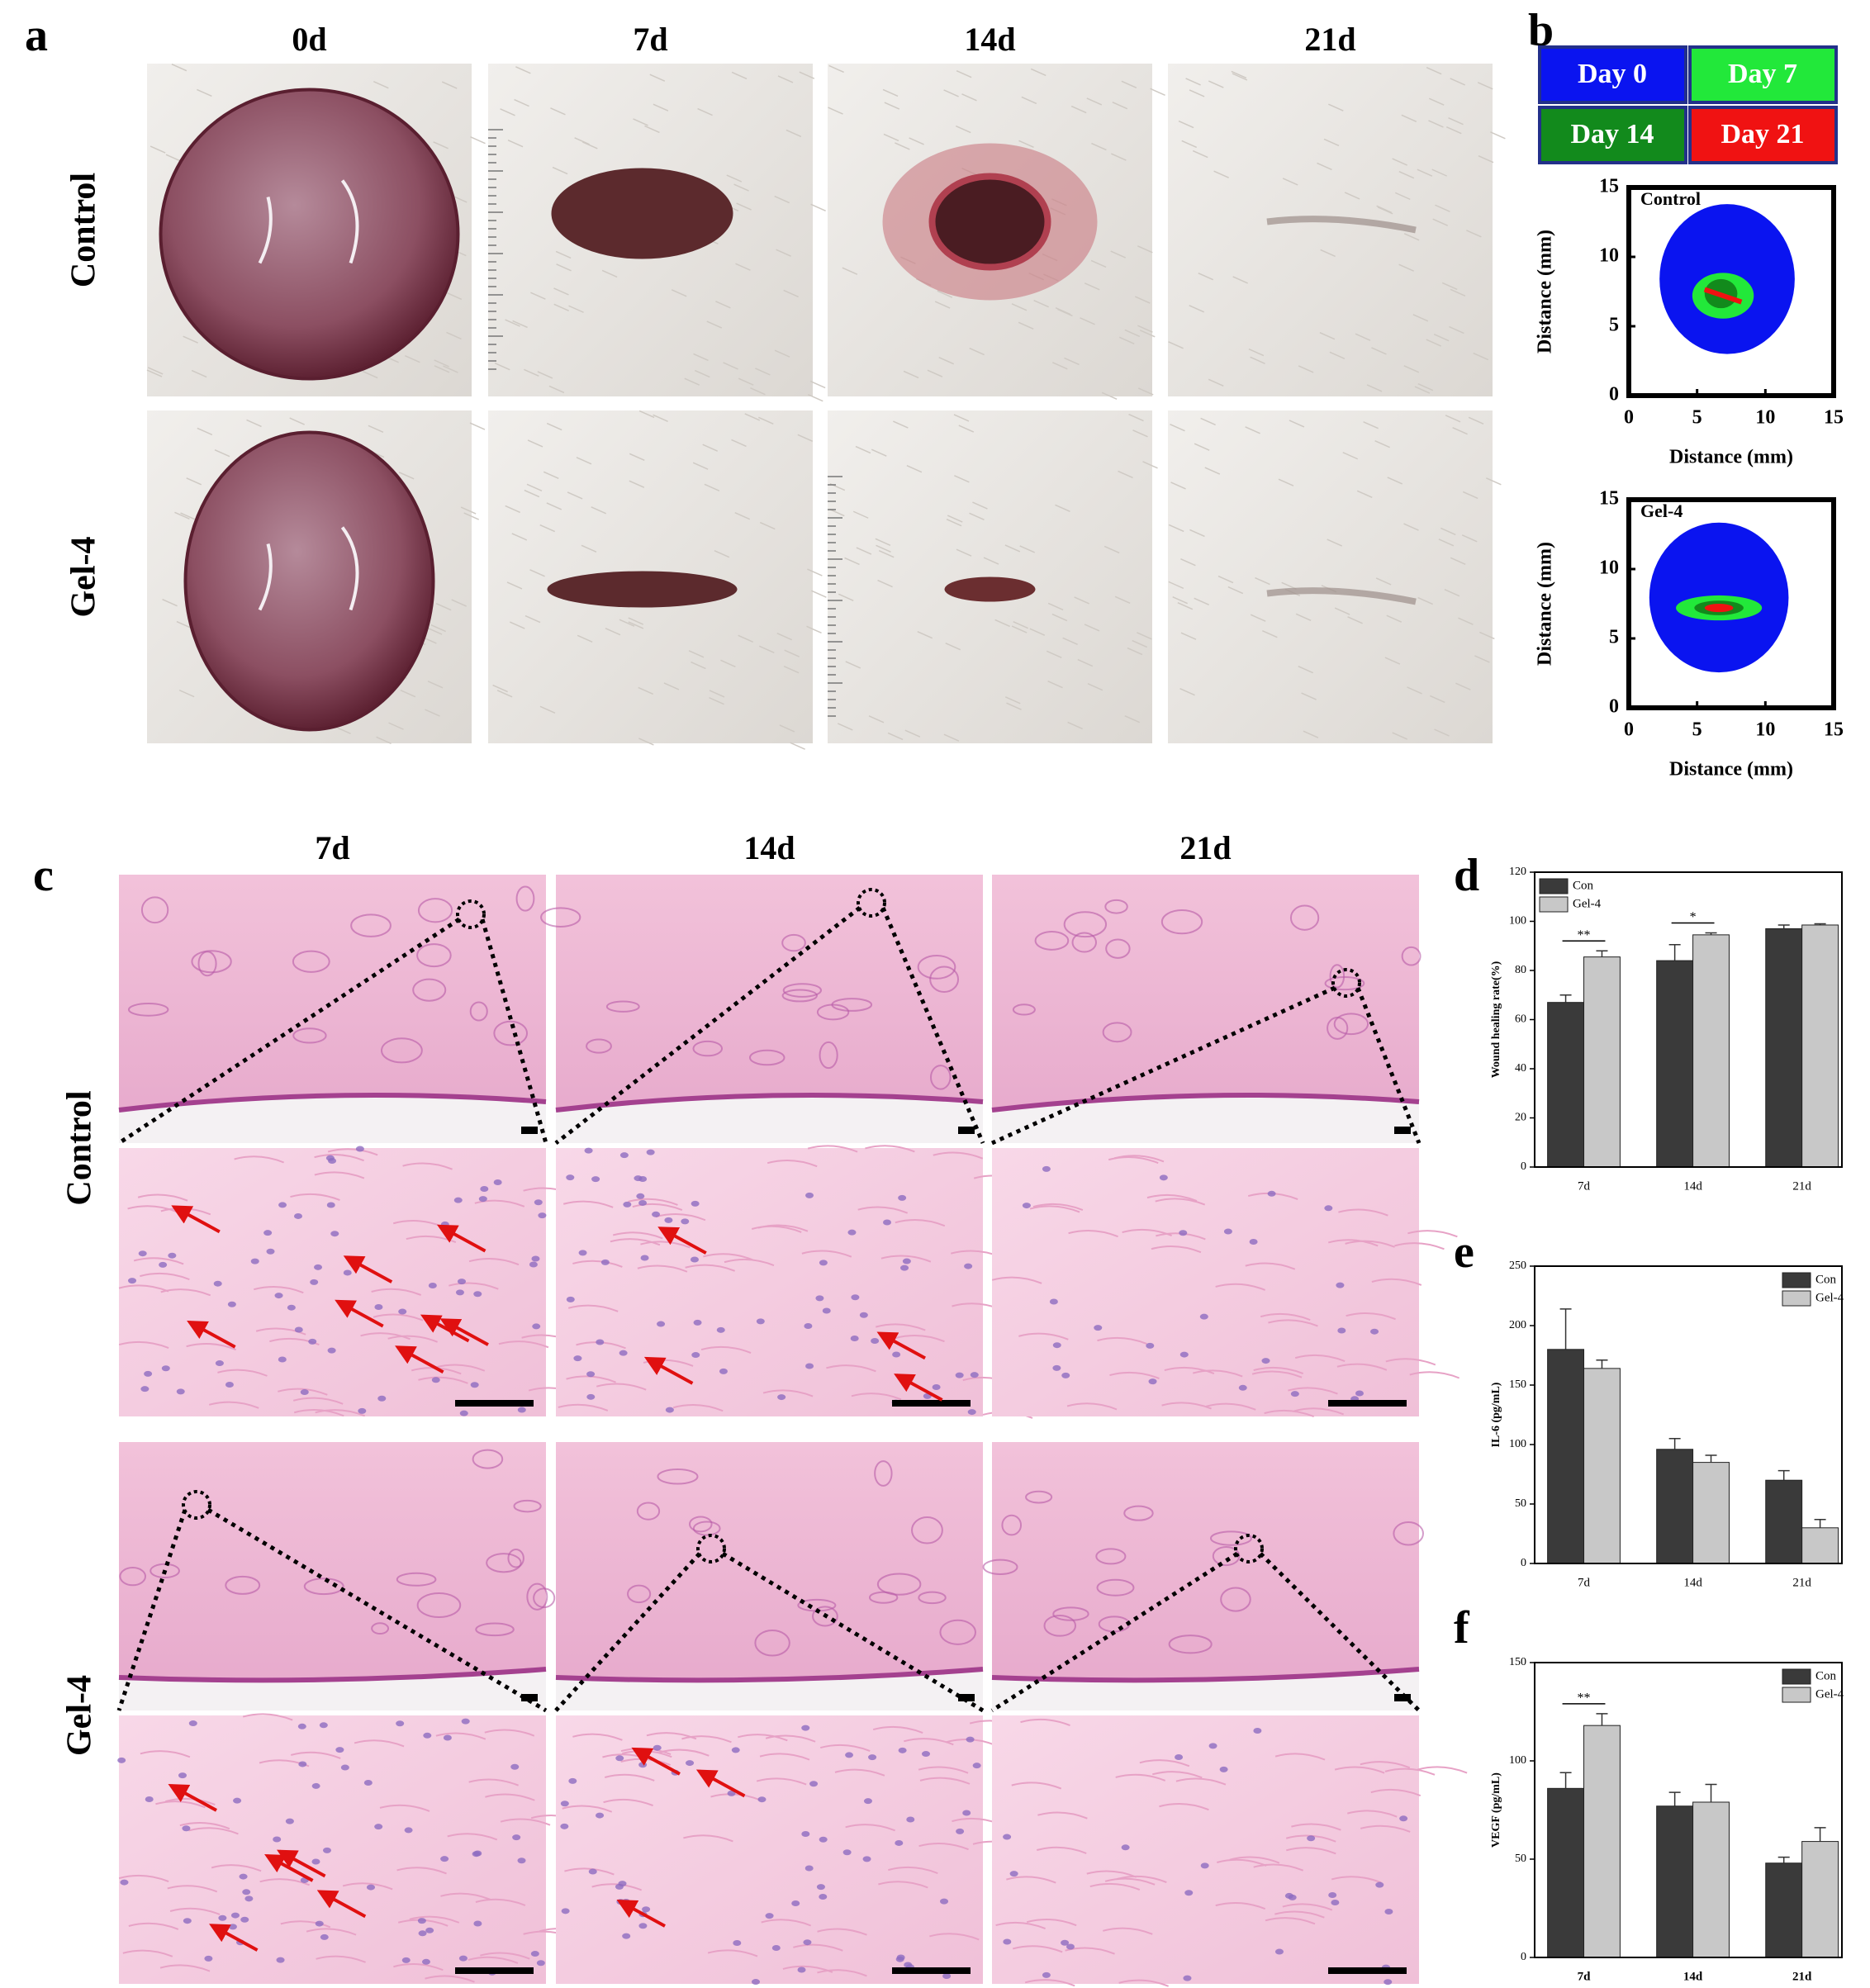 The image size is (1870, 1988). I want to click on day21-trace, so click(1723, 296).